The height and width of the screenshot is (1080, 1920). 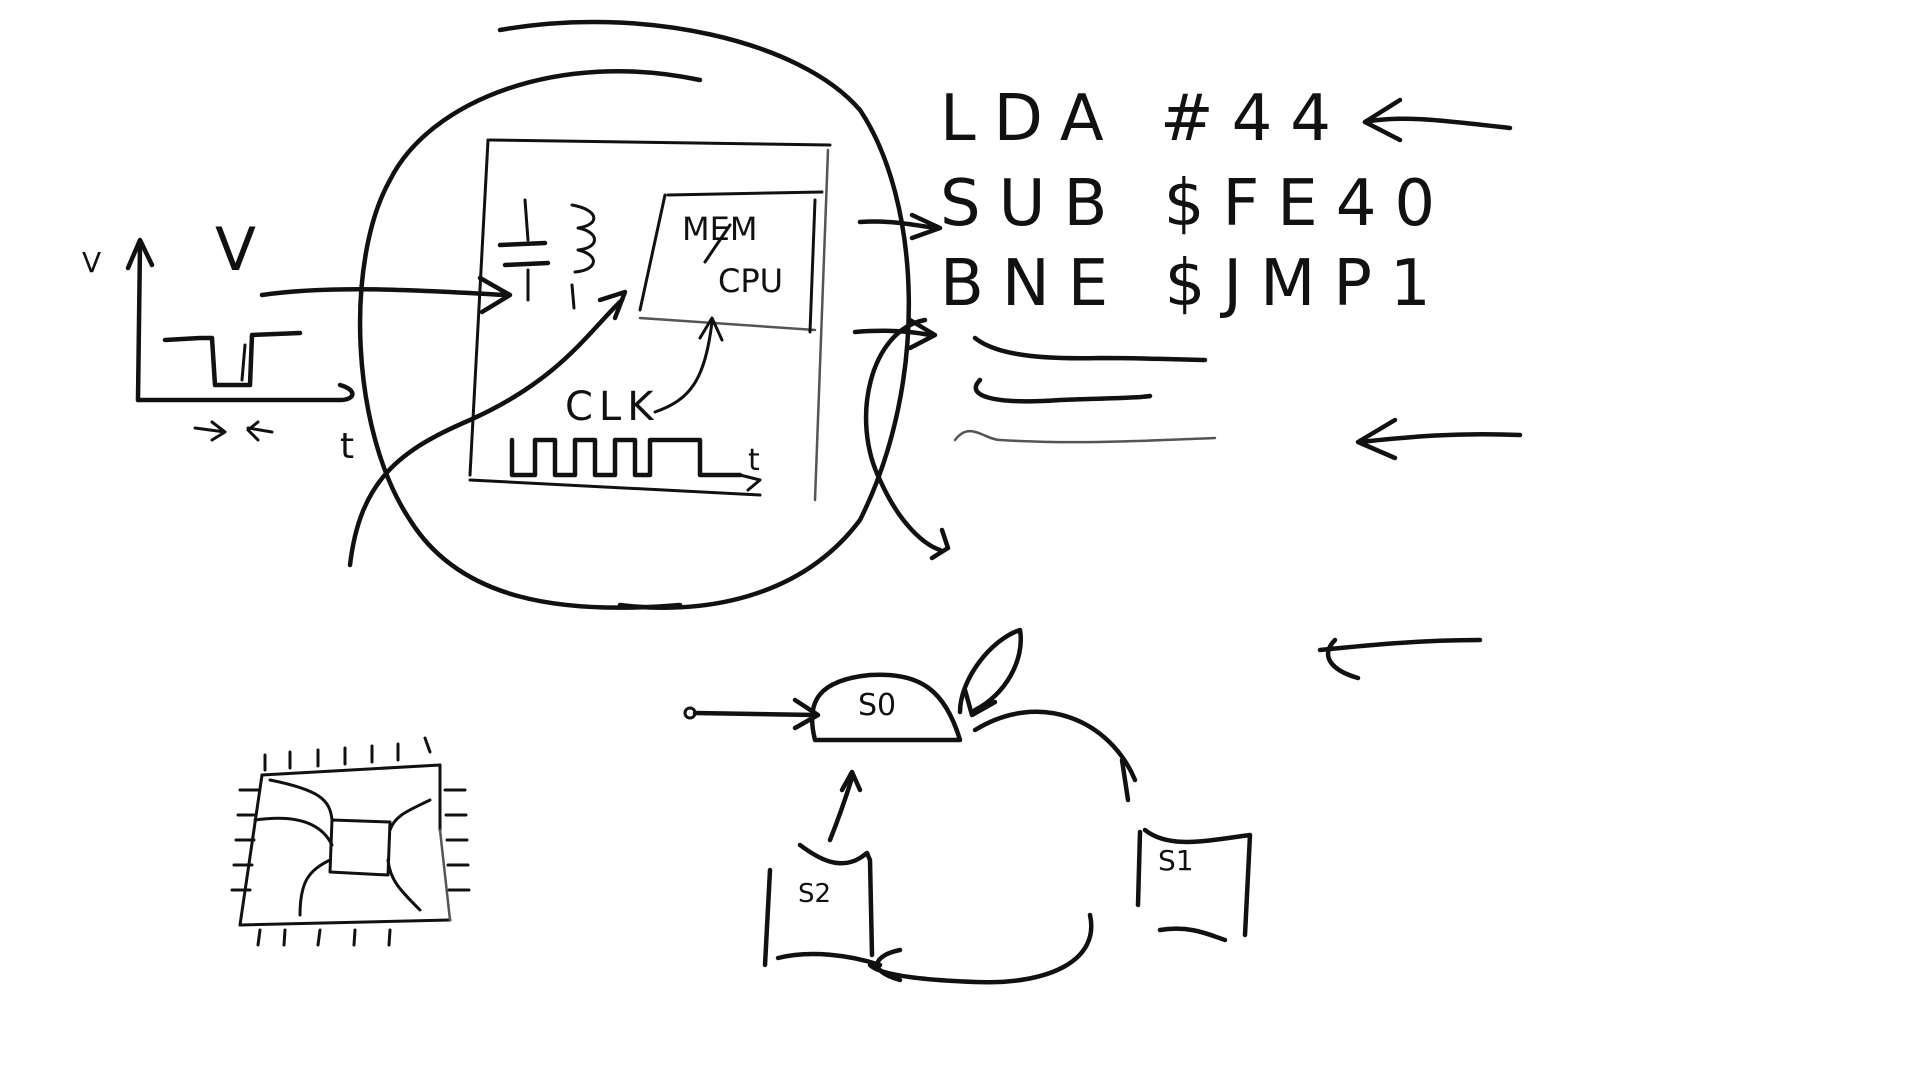 I want to click on code-line-2: SUB $FE40, so click(x=1196, y=204).